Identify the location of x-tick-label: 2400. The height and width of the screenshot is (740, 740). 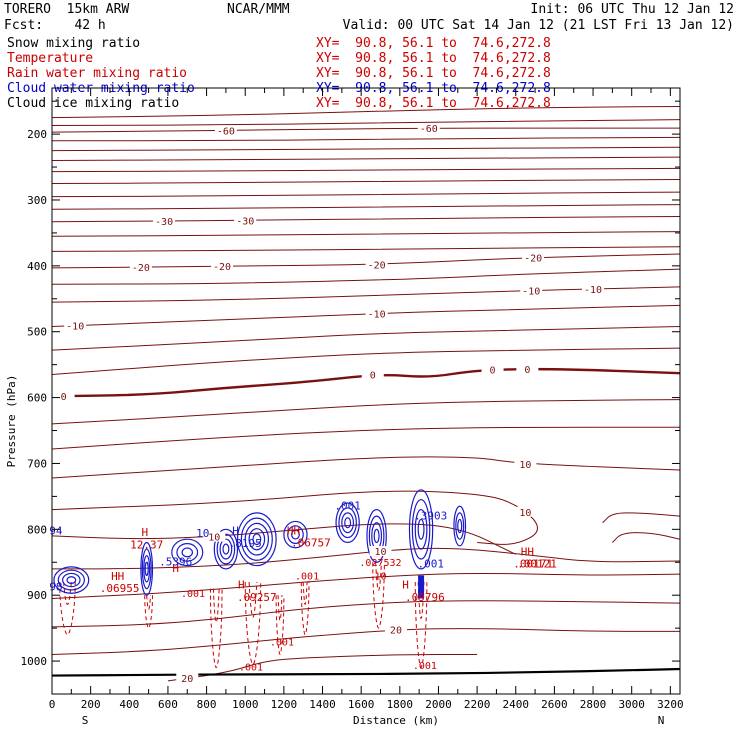
(516, 704).